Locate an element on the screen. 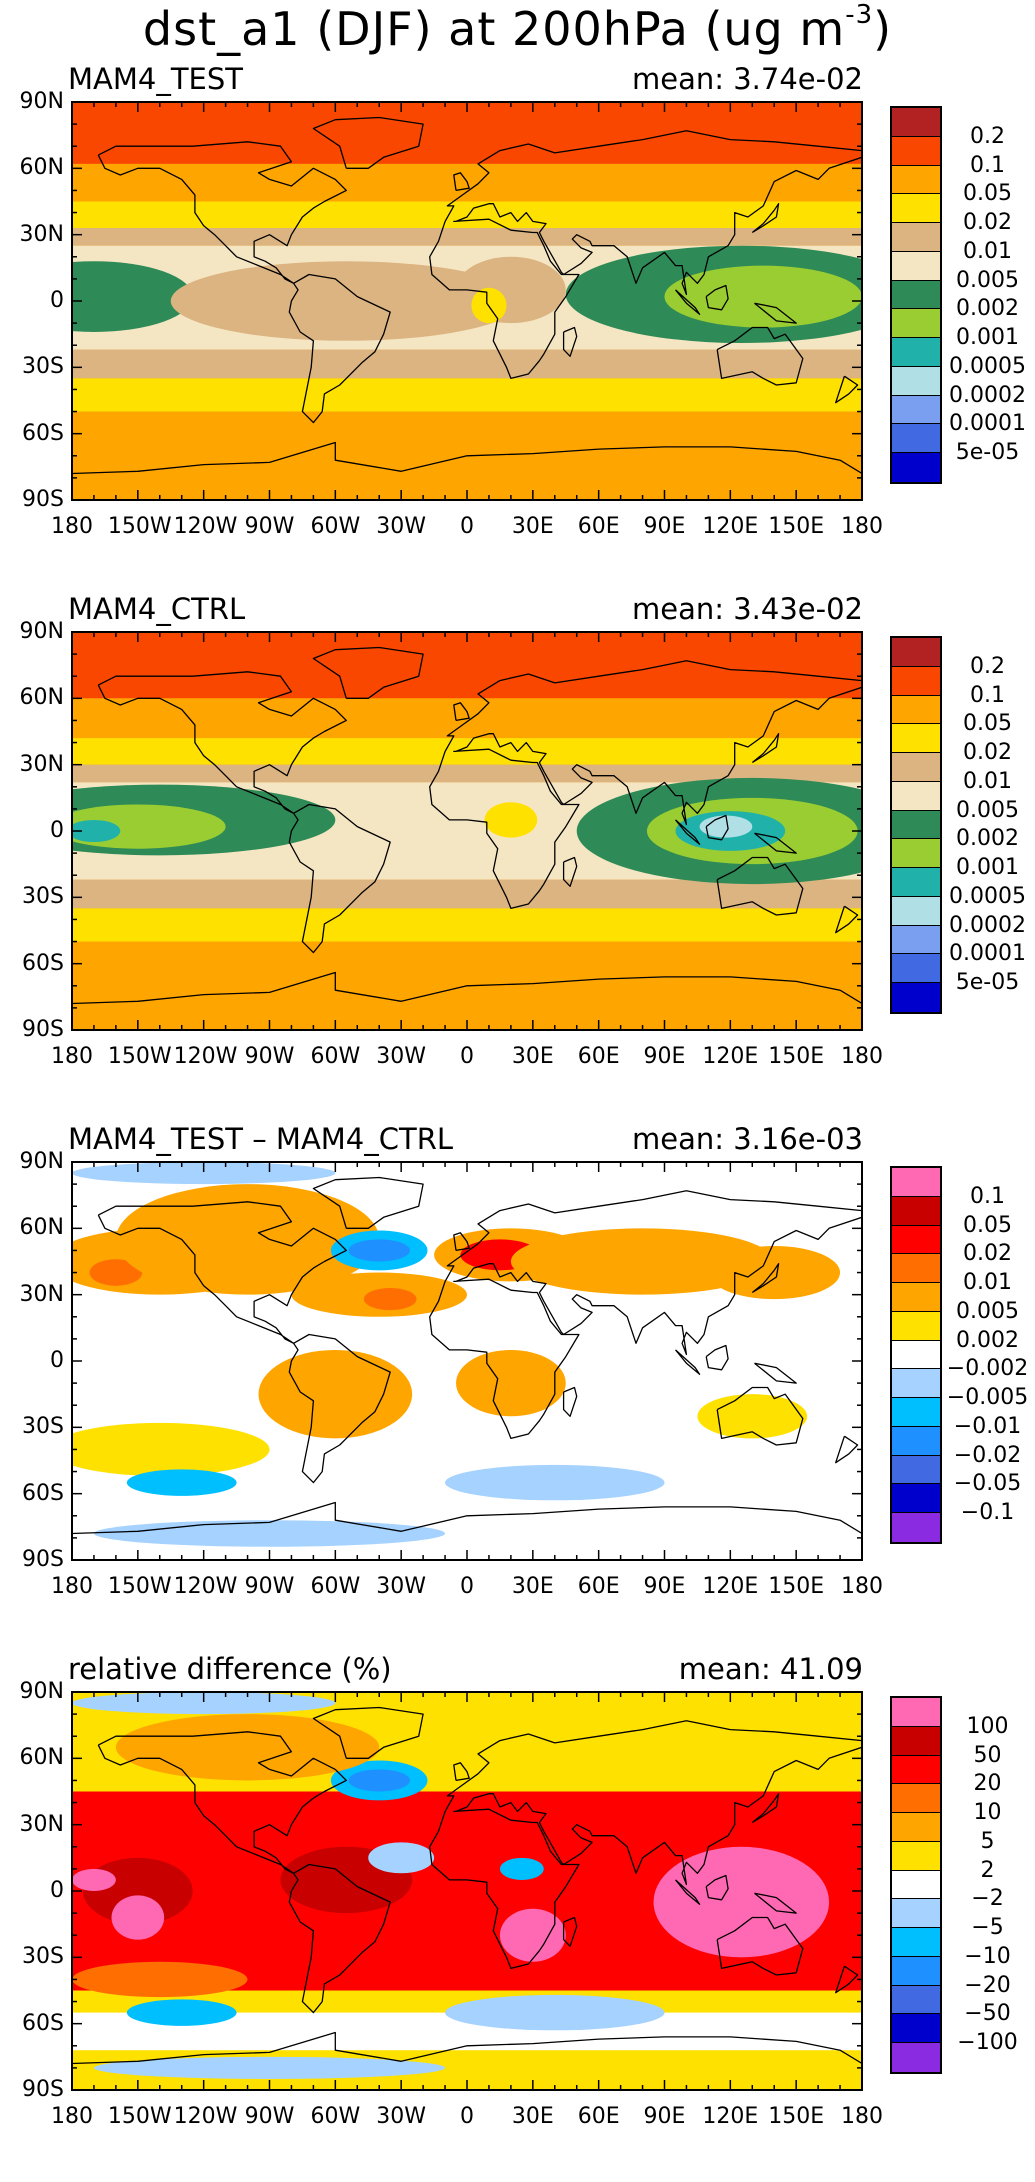  panel-title: MAM4_CTRL is located at coordinates (157, 609).